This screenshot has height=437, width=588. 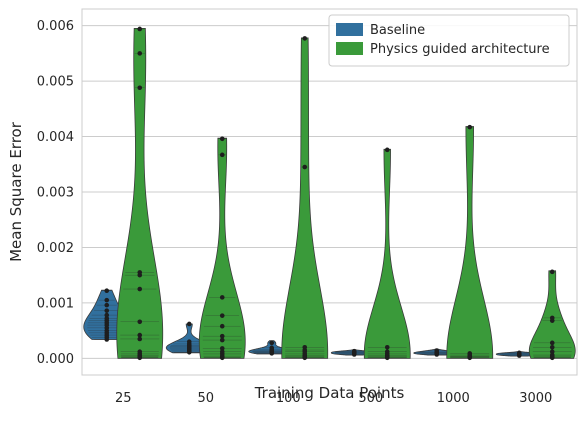 I want to click on legend: Baseline Physics guided architecture, so click(x=449, y=40).